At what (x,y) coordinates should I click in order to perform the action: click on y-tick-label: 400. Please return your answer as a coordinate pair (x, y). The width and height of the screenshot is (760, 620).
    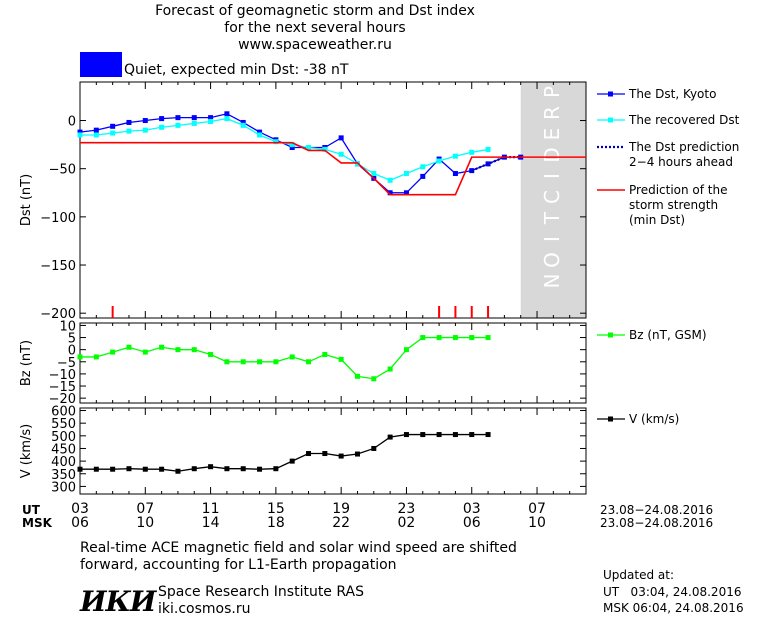
    Looking at the image, I should click on (63, 462).